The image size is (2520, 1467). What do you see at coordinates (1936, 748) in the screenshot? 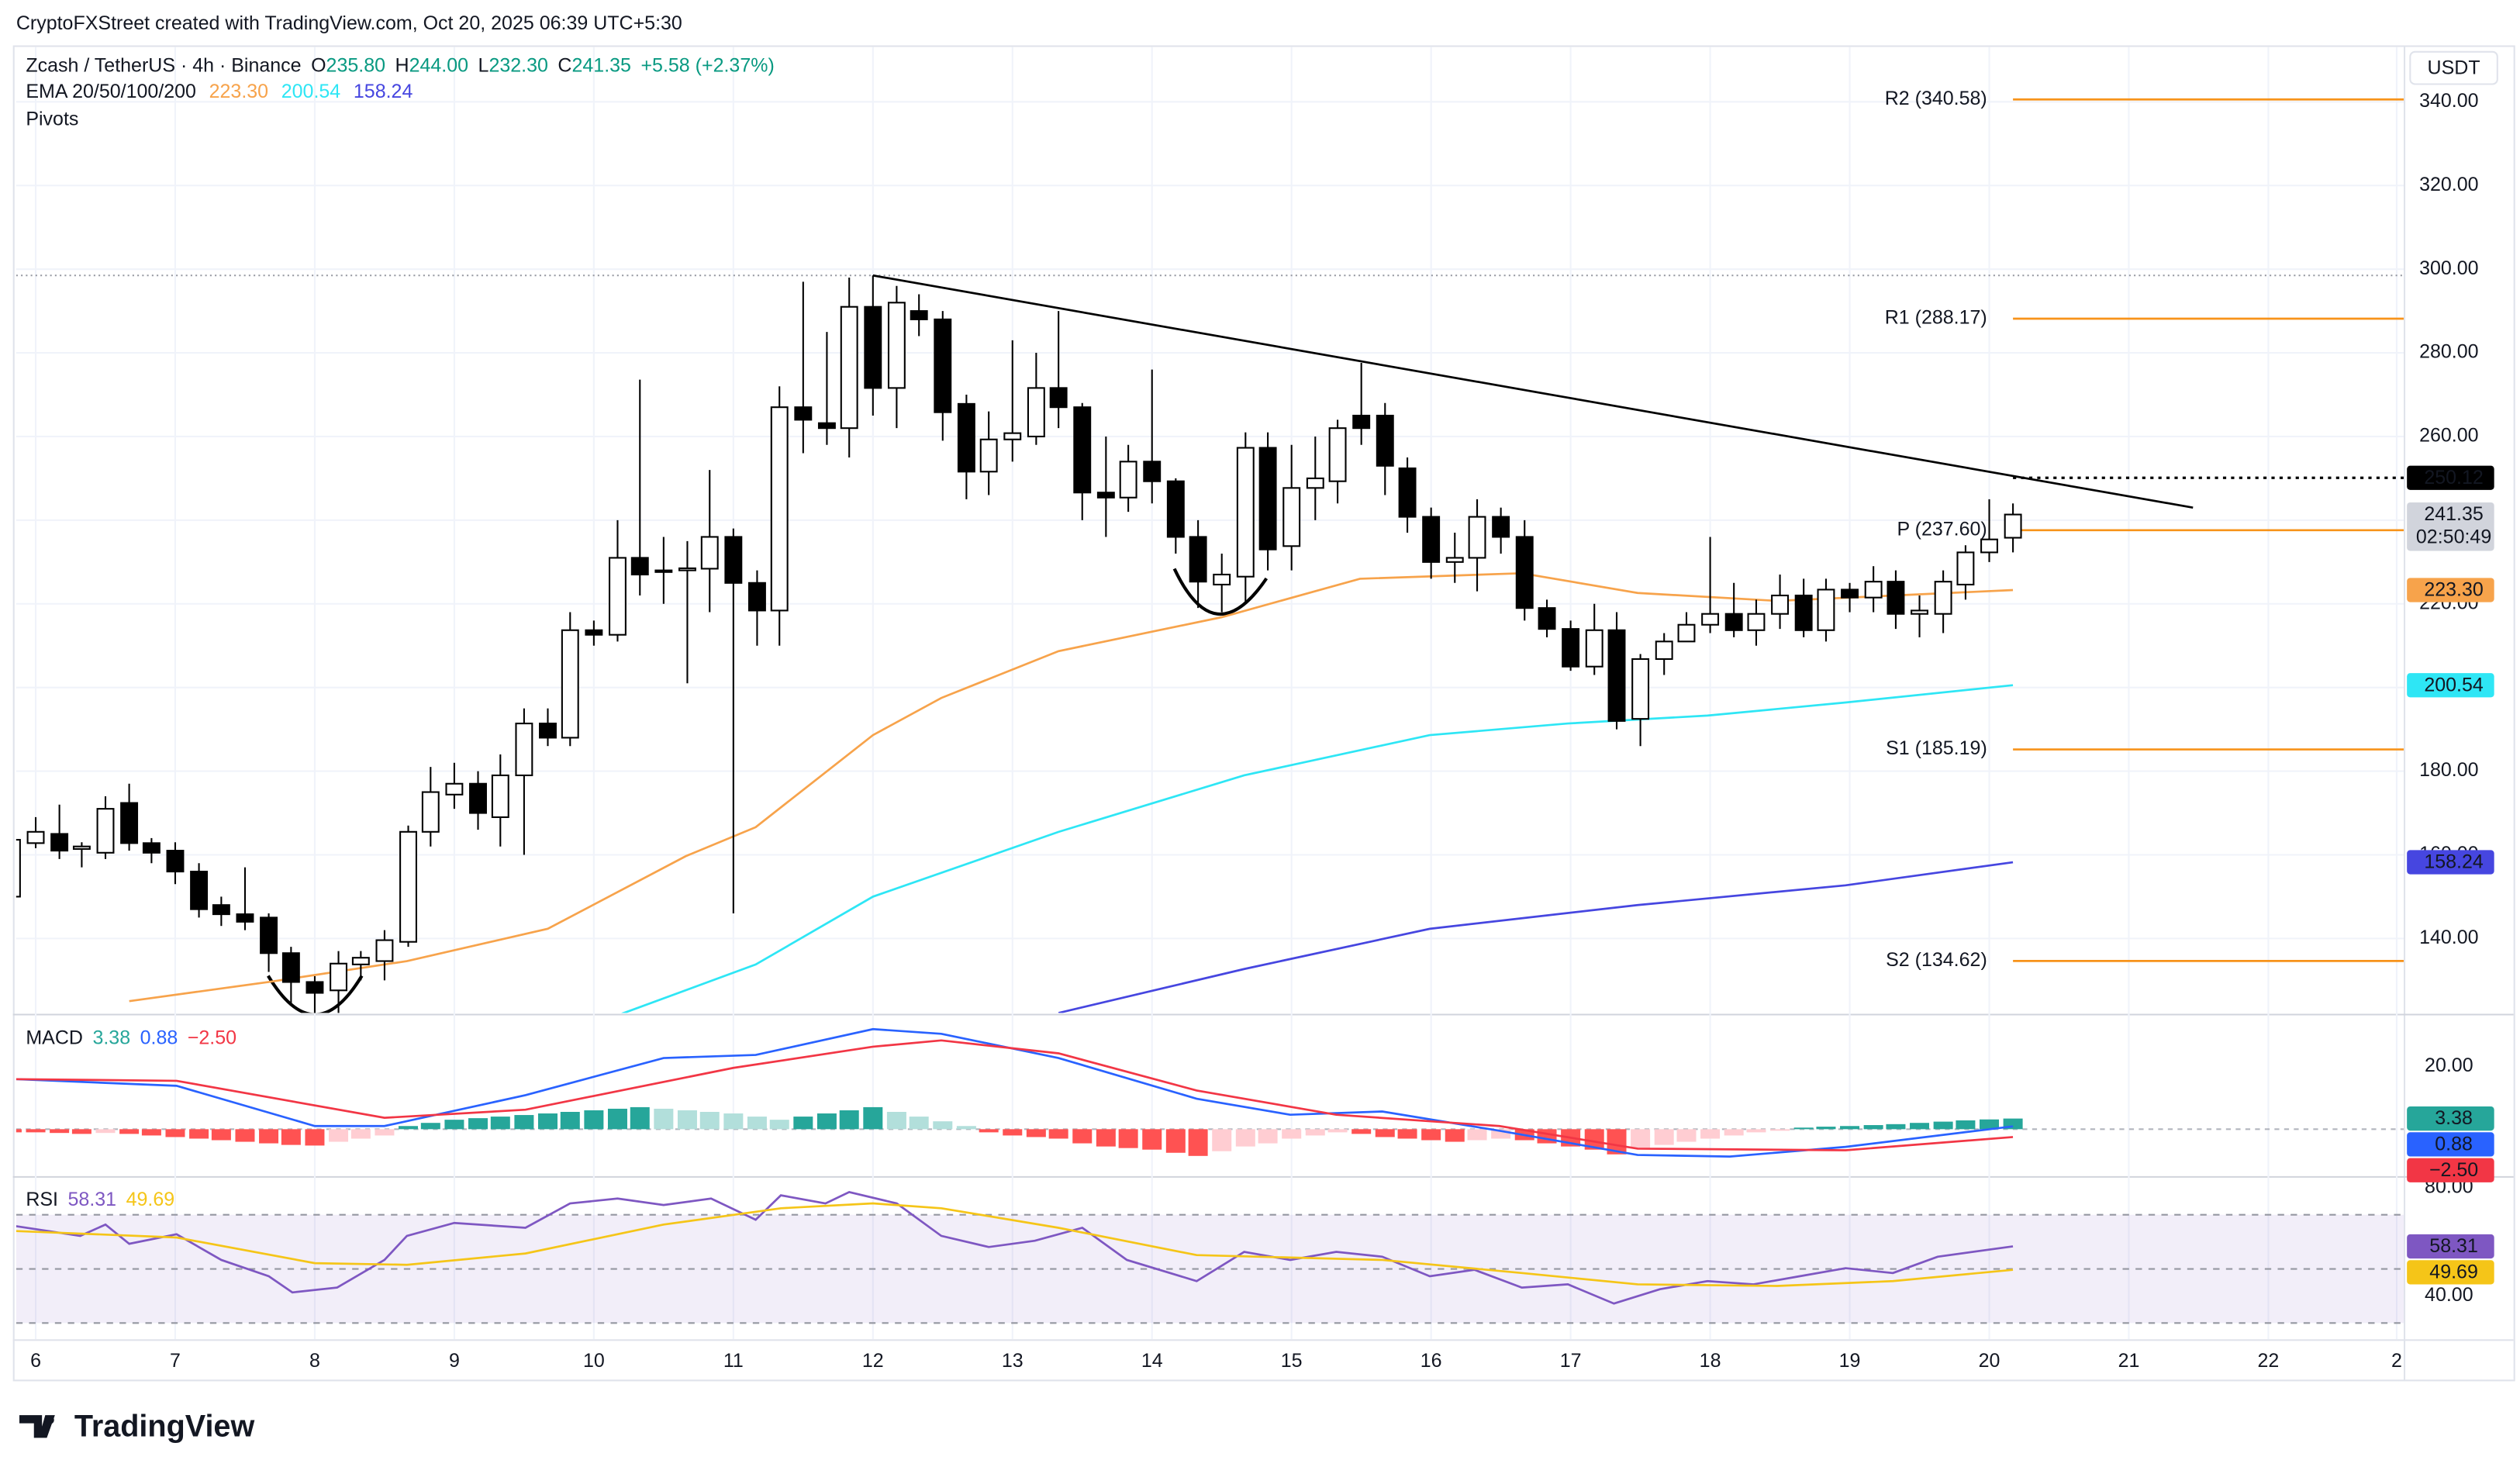
I see `pivot-label: S1 (185.19)` at bounding box center [1936, 748].